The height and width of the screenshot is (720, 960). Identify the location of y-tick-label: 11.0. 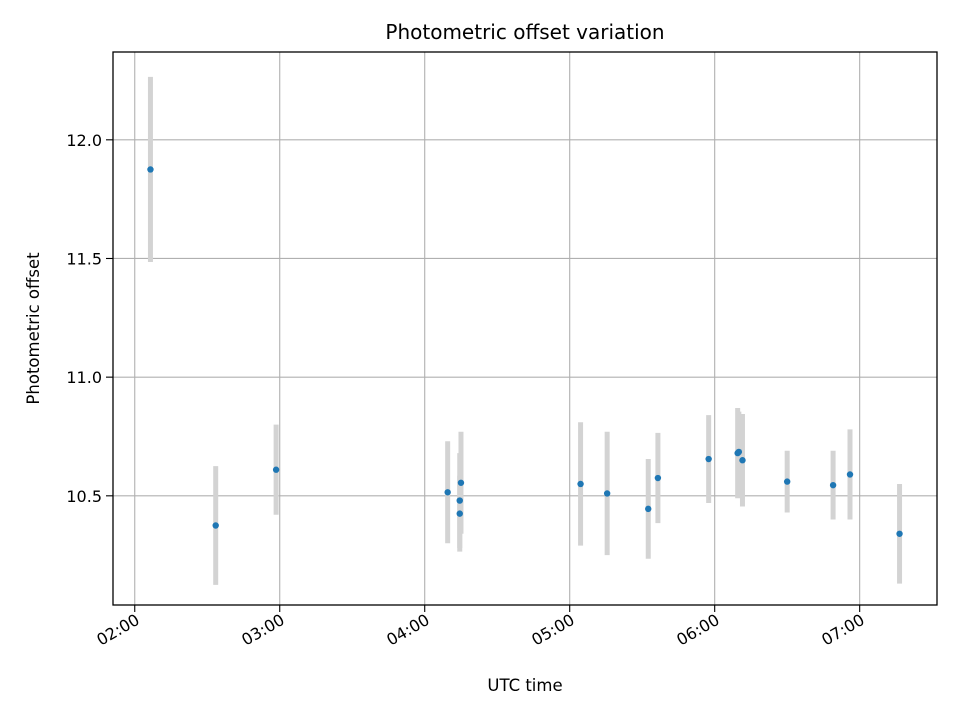
(84, 377).